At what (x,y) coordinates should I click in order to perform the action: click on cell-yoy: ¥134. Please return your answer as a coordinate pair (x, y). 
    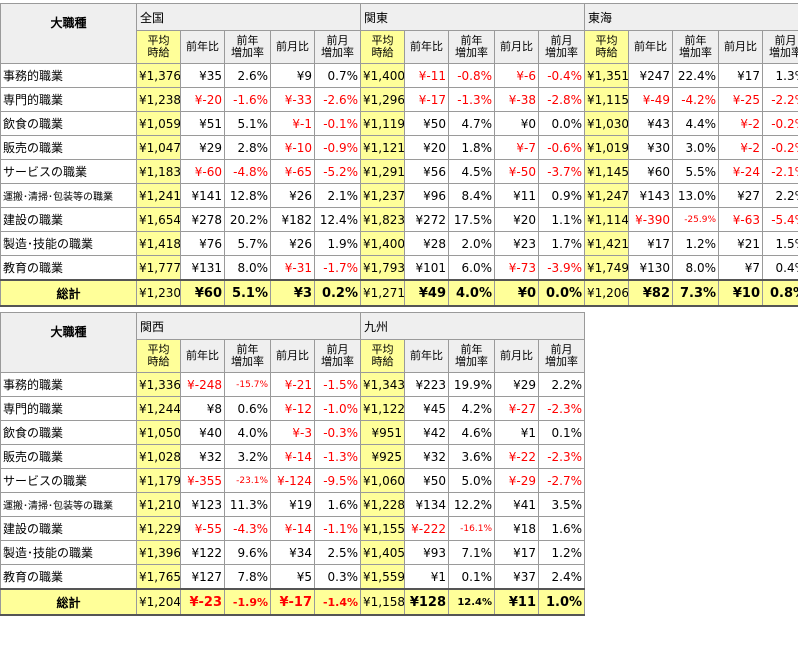
    Looking at the image, I should click on (427, 504).